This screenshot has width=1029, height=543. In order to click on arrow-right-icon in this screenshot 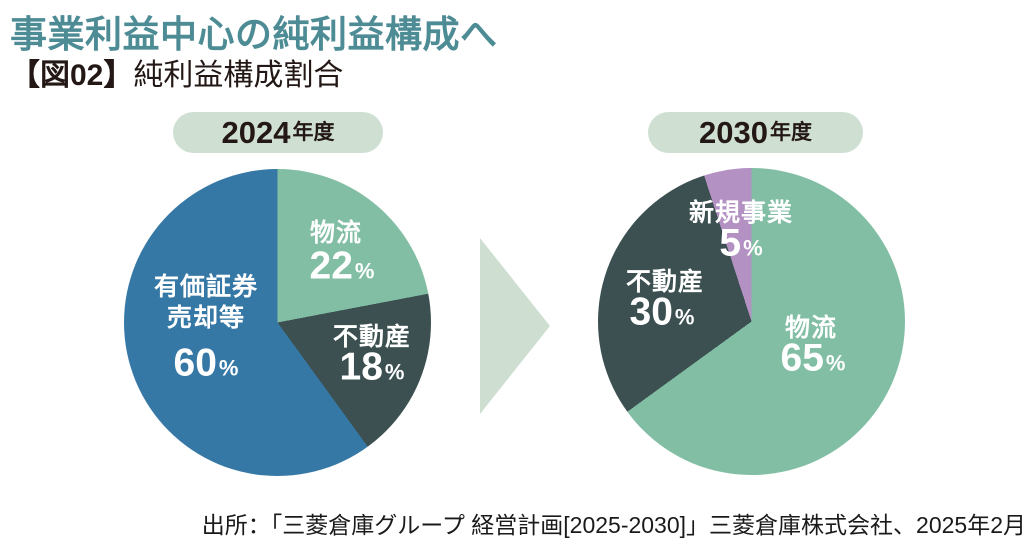, I will do `click(515, 326)`.